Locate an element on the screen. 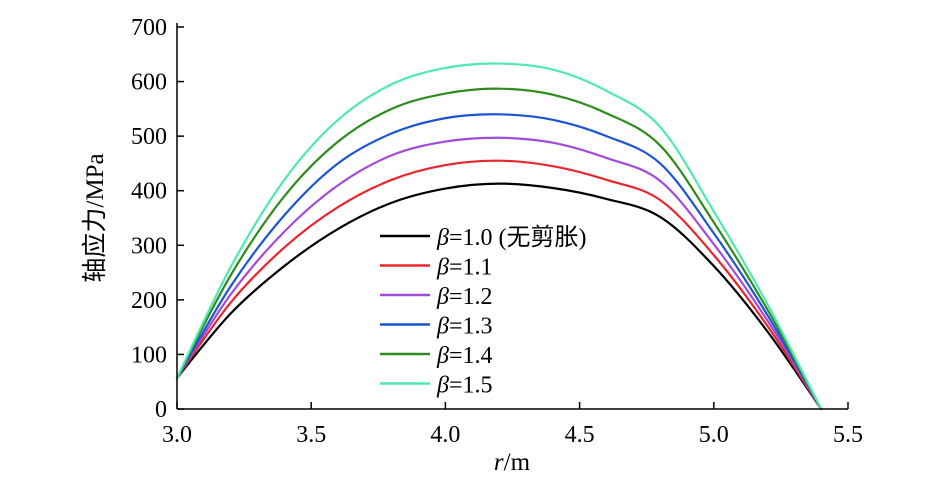  x-axis-unit: /m is located at coordinates (517, 462).